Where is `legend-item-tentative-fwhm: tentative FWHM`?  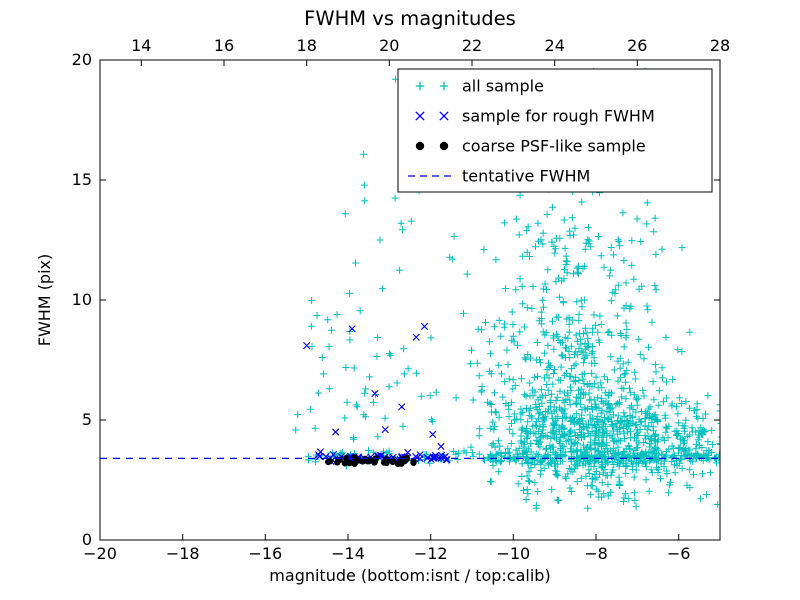
legend-item-tentative-fwhm: tentative FWHM is located at coordinates (499, 176).